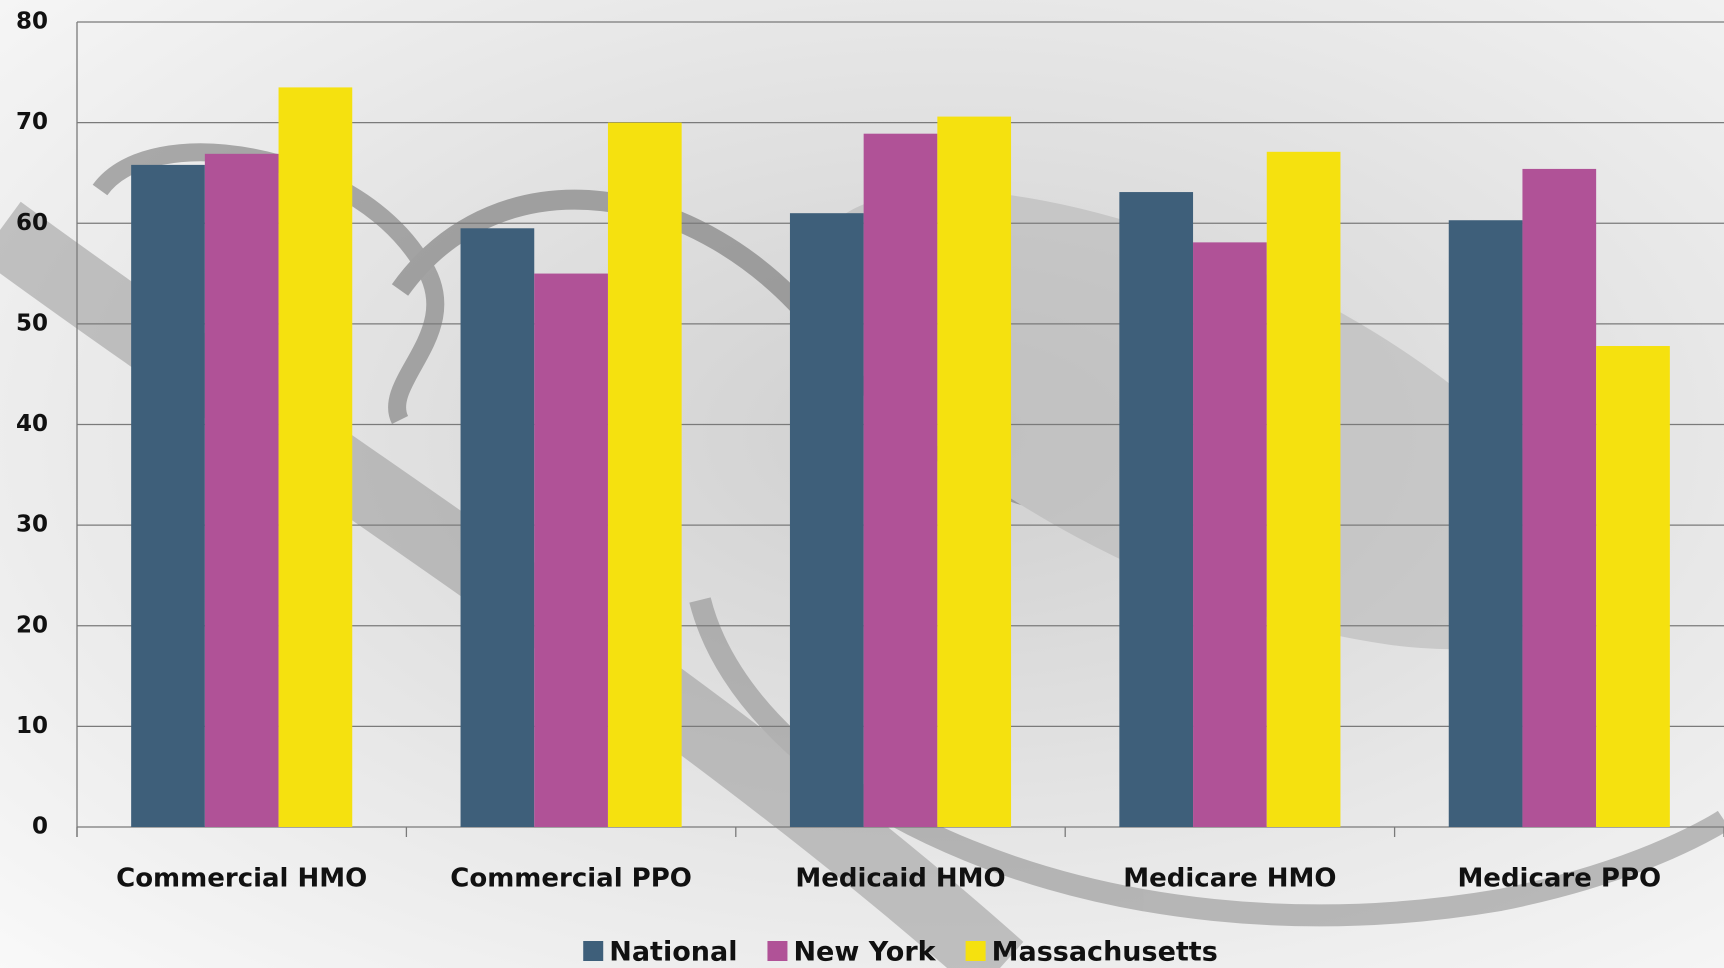 This screenshot has width=1724, height=968. I want to click on x-tick-label: Commercial HMO, so click(241, 879).